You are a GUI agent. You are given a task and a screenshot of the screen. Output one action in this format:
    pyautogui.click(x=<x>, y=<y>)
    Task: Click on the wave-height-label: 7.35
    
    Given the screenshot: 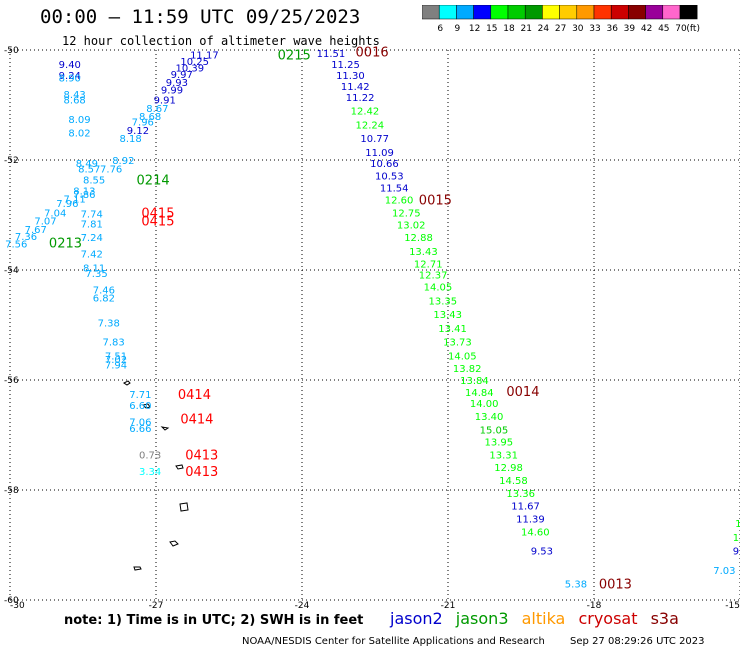 What is the action you would take?
    pyautogui.click(x=96, y=274)
    